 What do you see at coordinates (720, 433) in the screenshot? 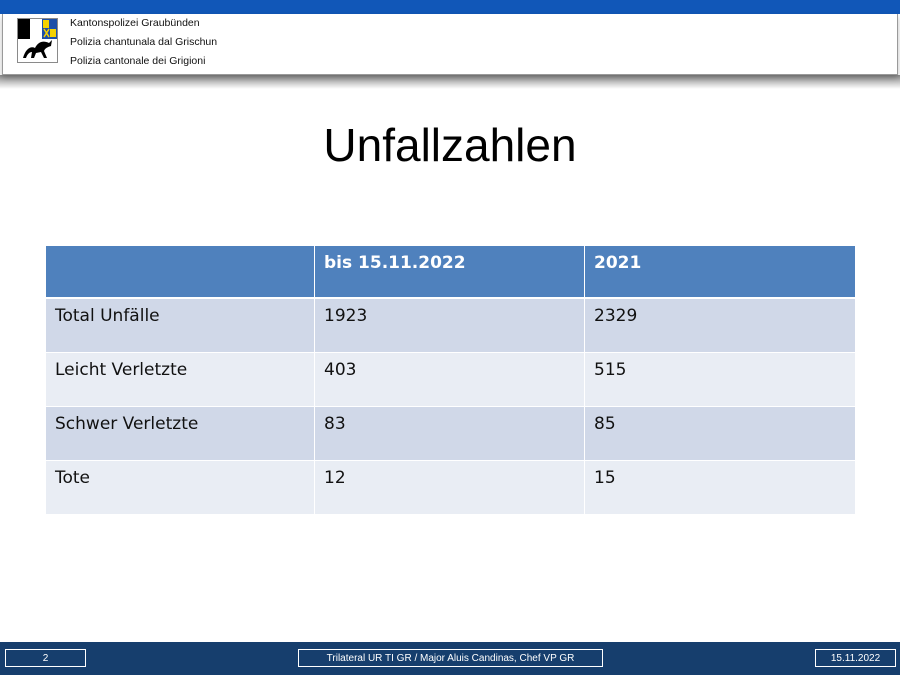
I see `value-2021: 85` at bounding box center [720, 433].